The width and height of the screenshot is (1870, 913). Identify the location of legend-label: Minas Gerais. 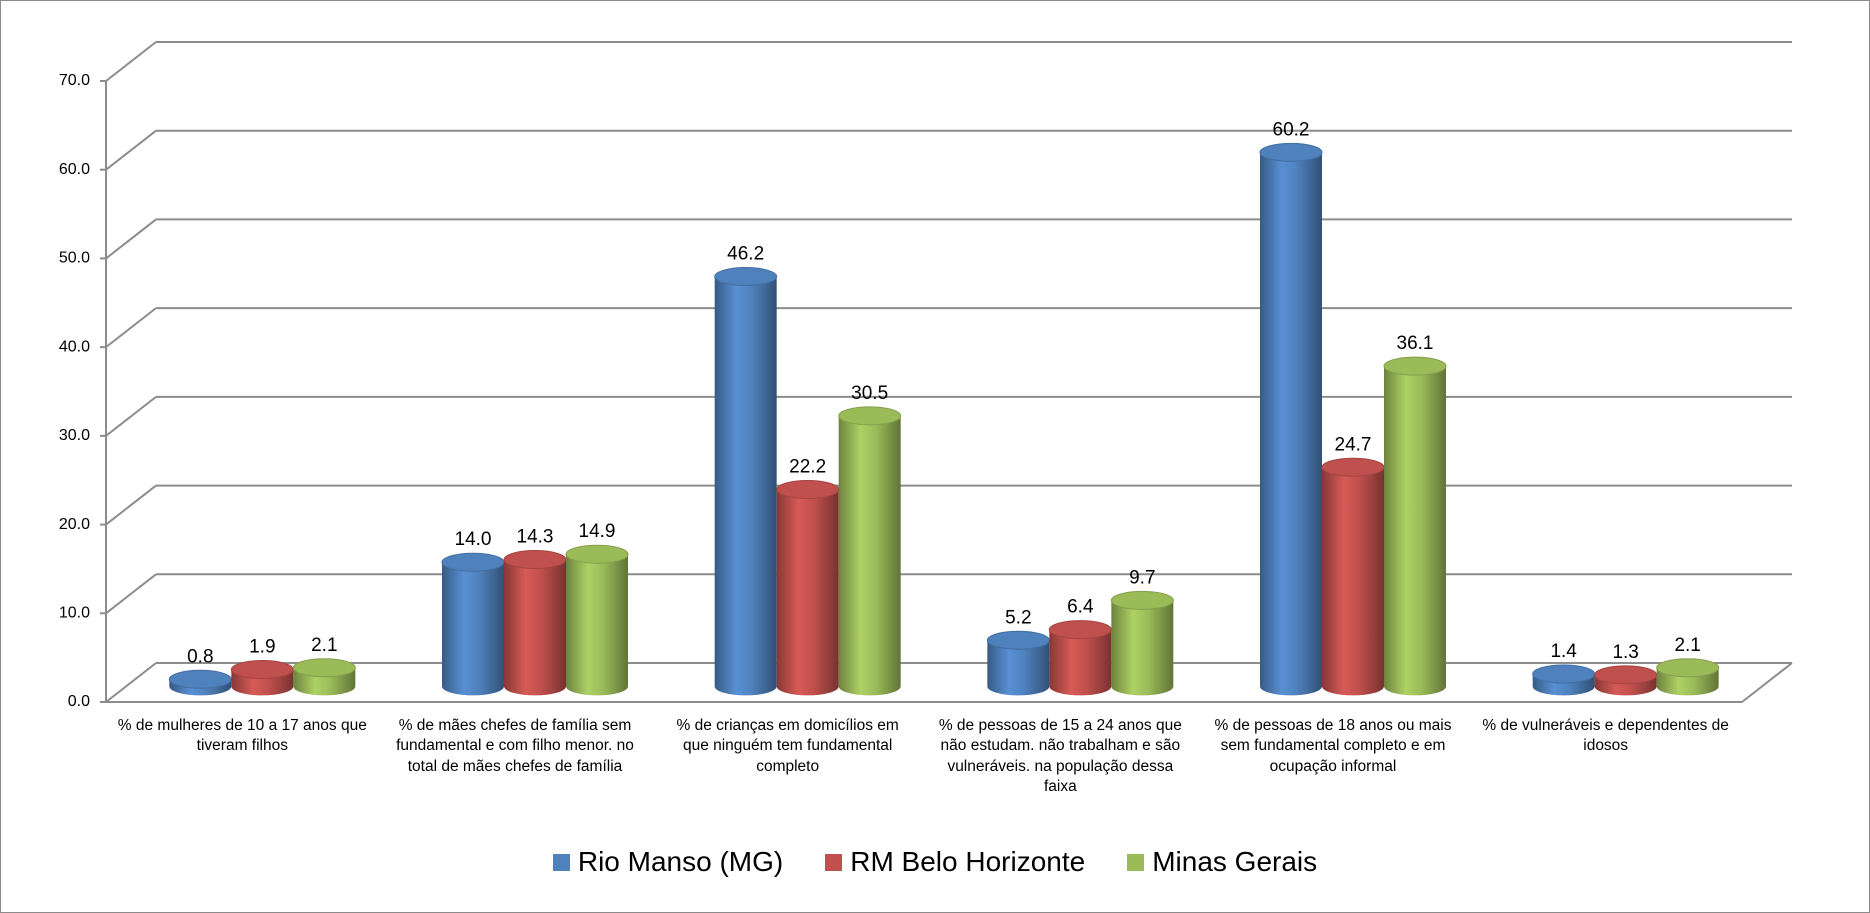
(1235, 861).